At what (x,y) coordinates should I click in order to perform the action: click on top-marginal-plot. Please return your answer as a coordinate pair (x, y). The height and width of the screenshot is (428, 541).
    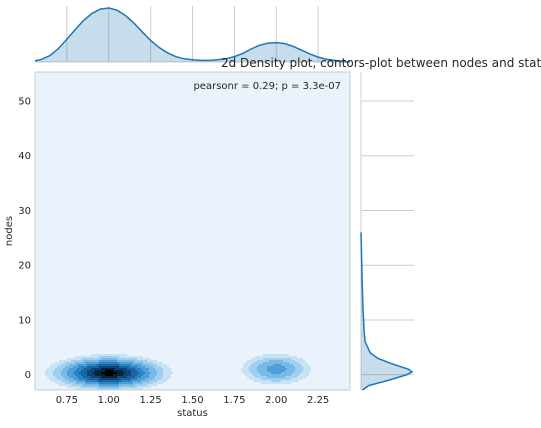
    Looking at the image, I should click on (192, 34).